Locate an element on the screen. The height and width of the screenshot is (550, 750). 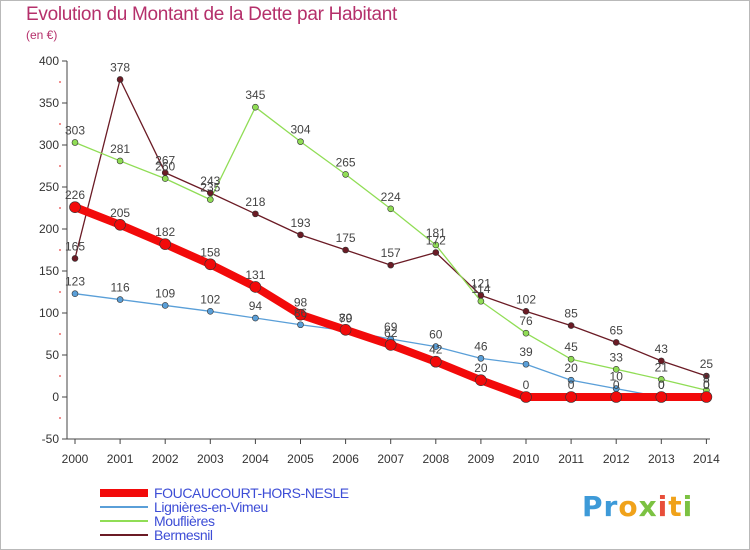
data-label: 165 is located at coordinates (75, 246).